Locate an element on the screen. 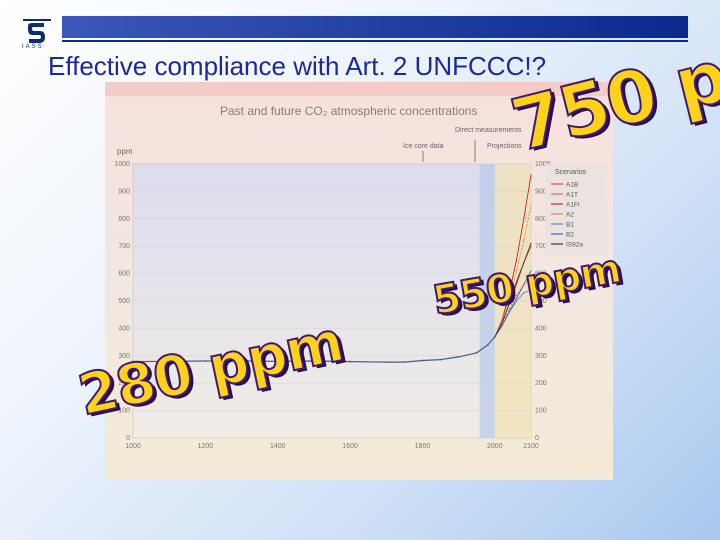 The image size is (720, 540). x-tick-label: 1200 is located at coordinates (206, 446).